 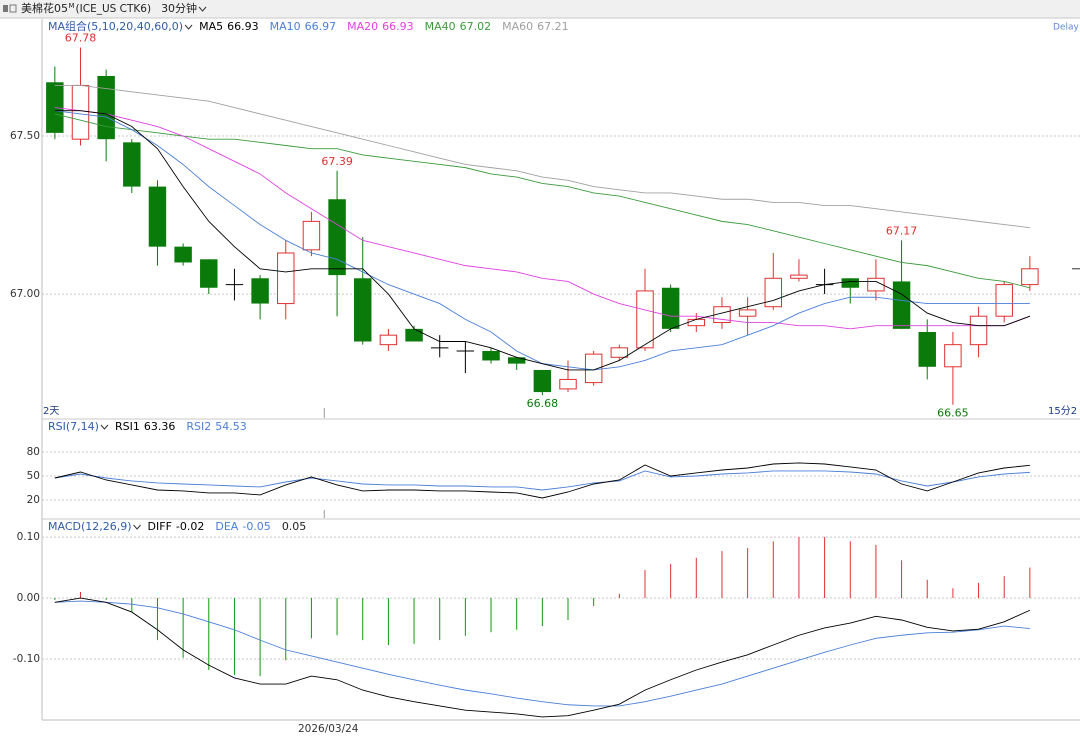 What do you see at coordinates (1066, 28) in the screenshot?
I see `status-label: Delay` at bounding box center [1066, 28].